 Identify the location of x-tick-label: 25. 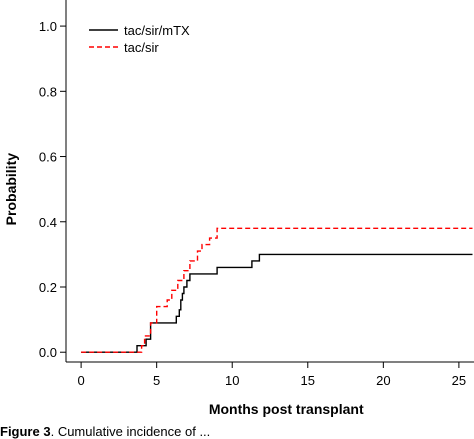
(459, 380).